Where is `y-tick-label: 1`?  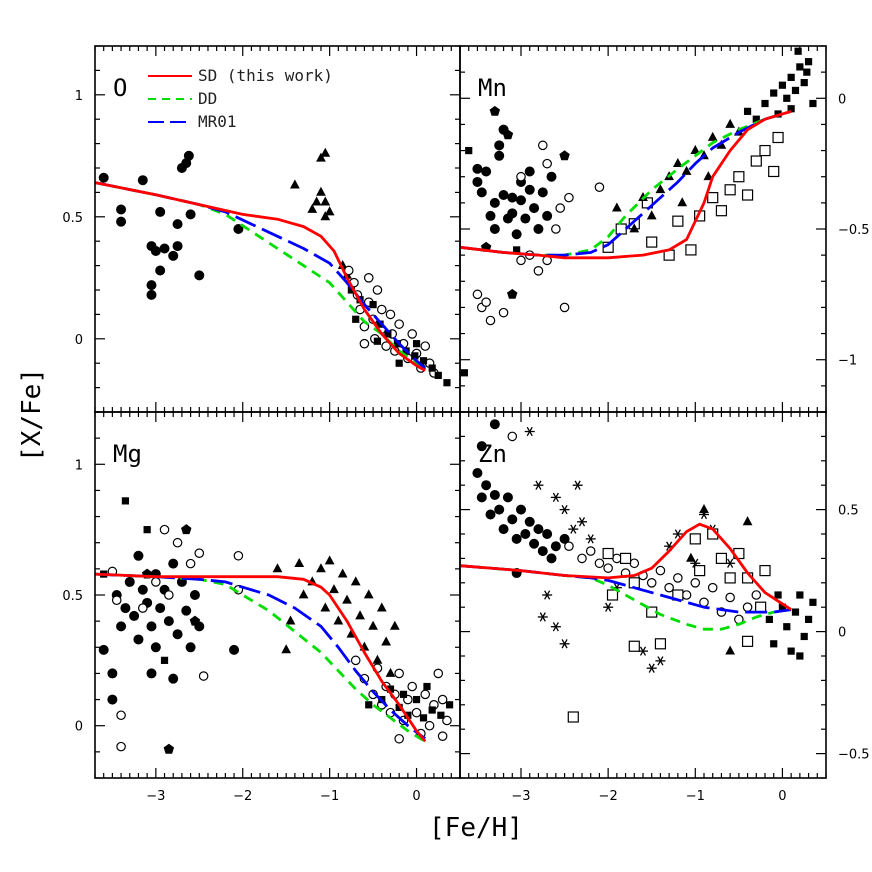
y-tick-label: 1 is located at coordinates (79, 96).